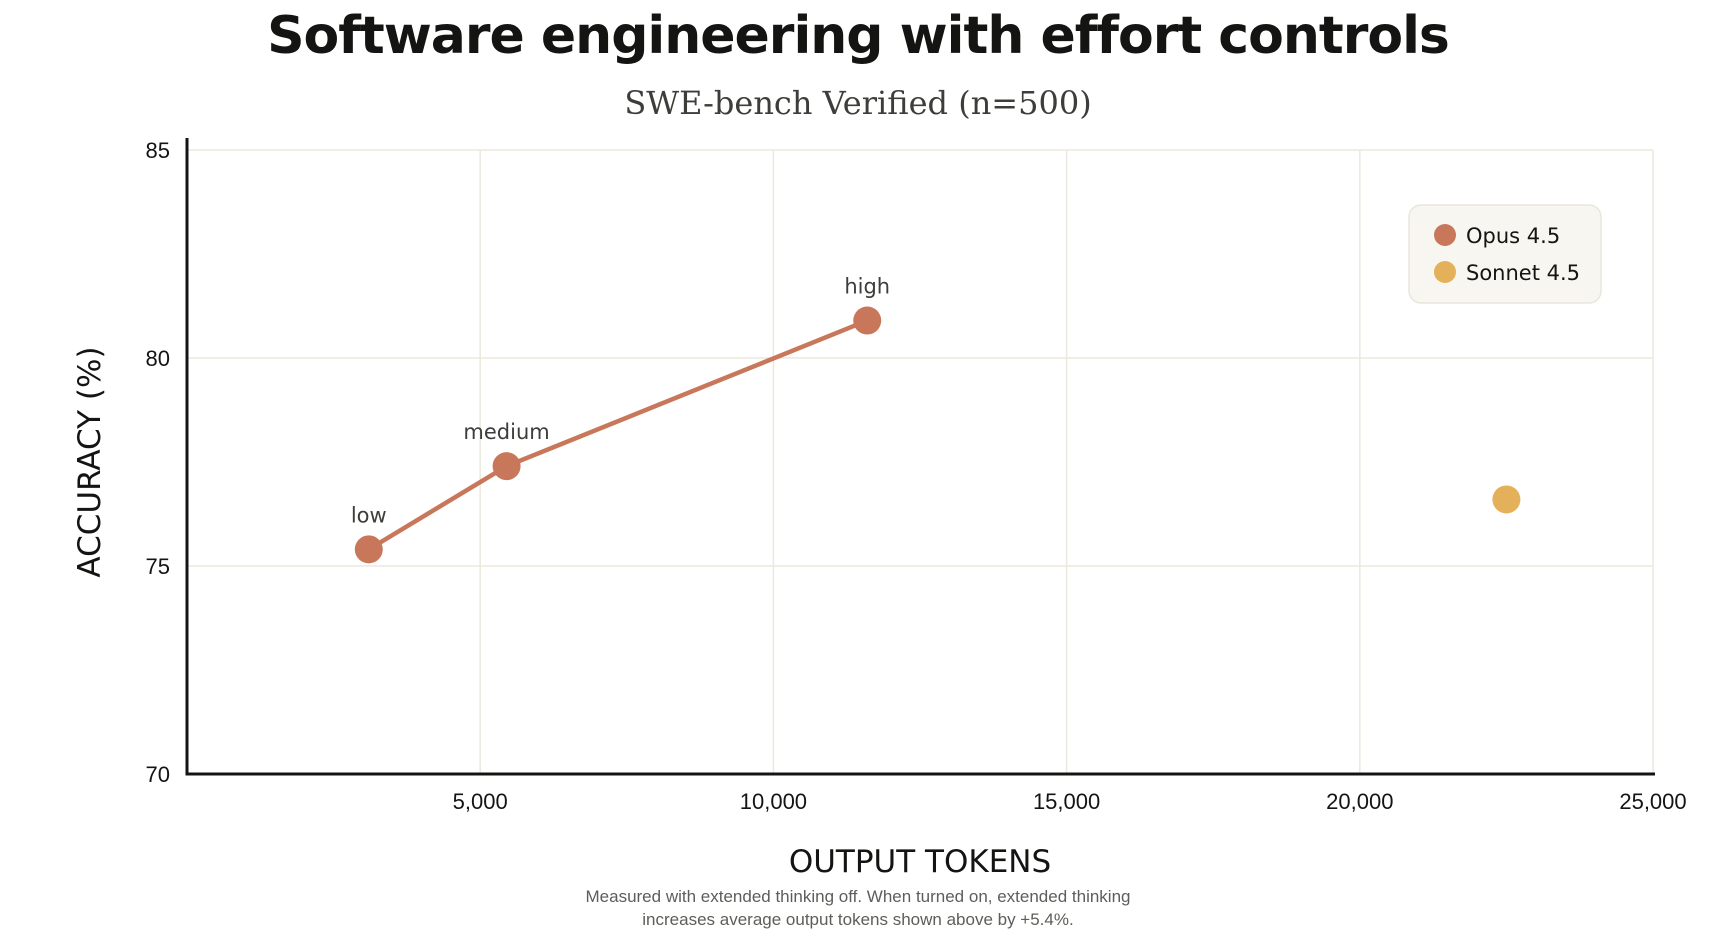  What do you see at coordinates (1359, 801) in the screenshot?
I see `x-tick-label: 20,000` at bounding box center [1359, 801].